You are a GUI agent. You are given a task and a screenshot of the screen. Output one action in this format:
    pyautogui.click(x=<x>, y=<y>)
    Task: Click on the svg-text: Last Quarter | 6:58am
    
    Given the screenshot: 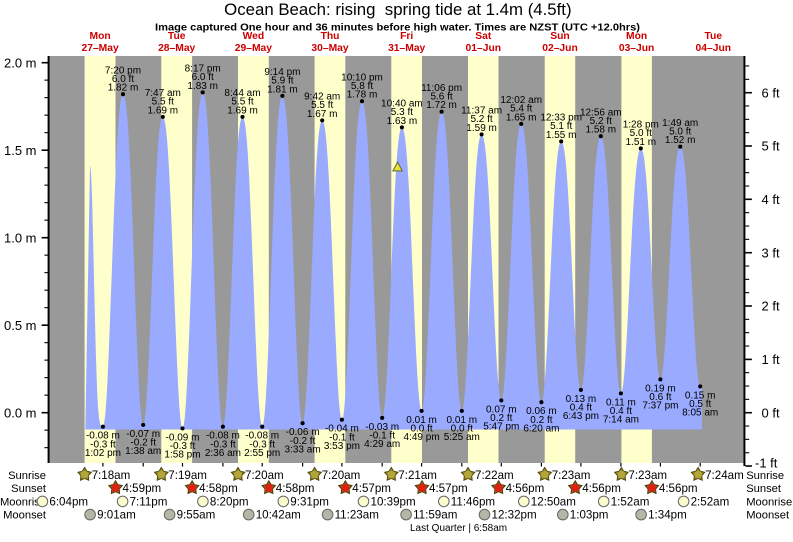 What is the action you would take?
    pyautogui.click(x=458, y=528)
    